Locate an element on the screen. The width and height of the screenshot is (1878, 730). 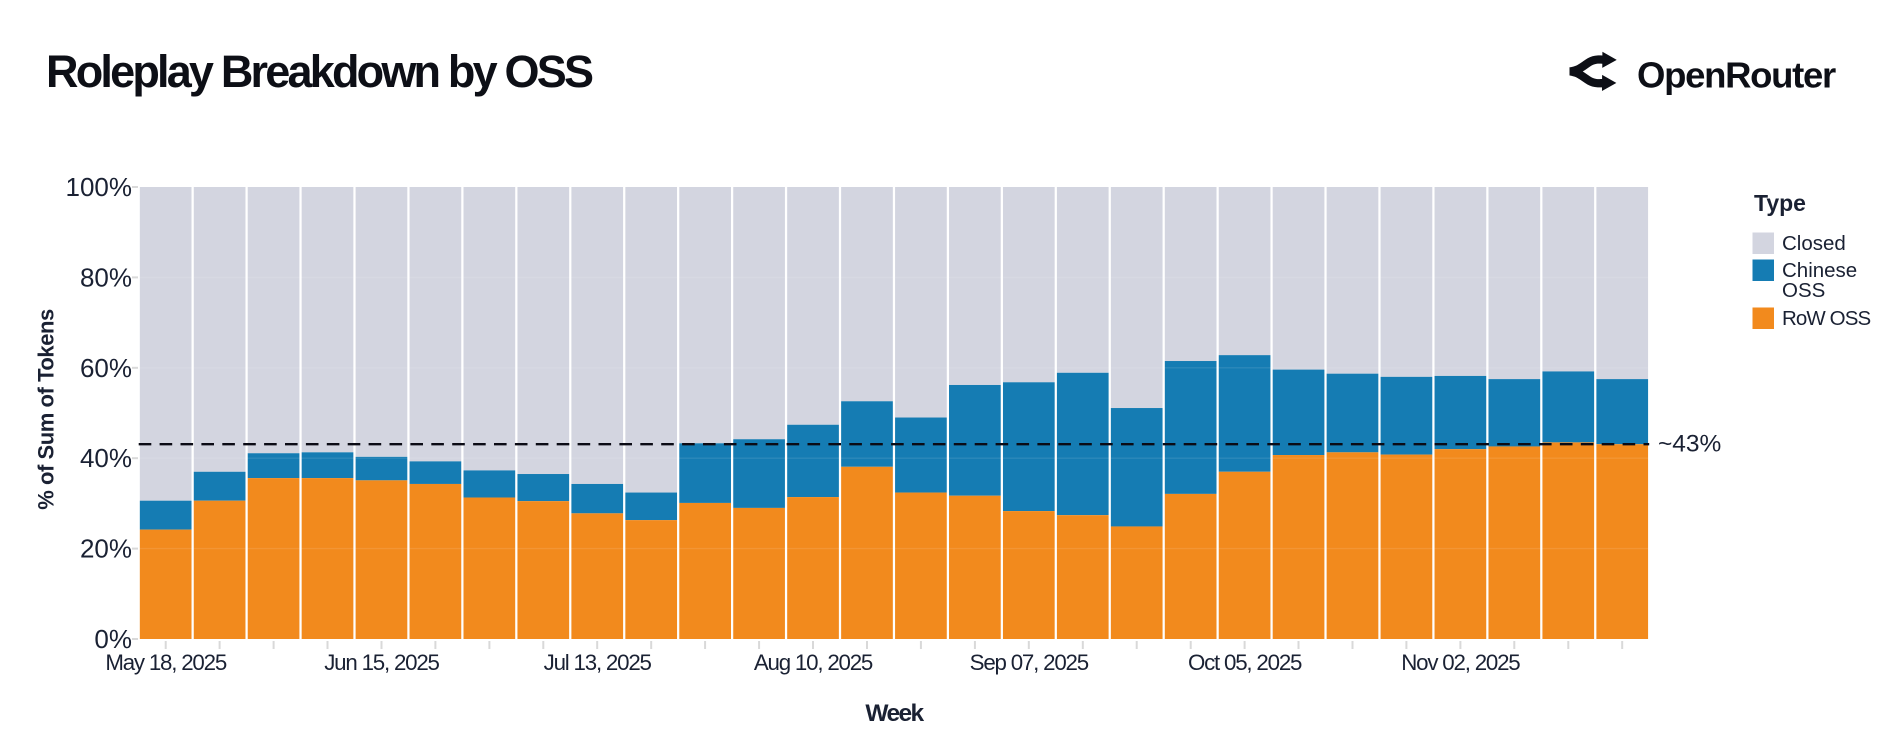
svg-text: 60% is located at coordinates (106, 368).